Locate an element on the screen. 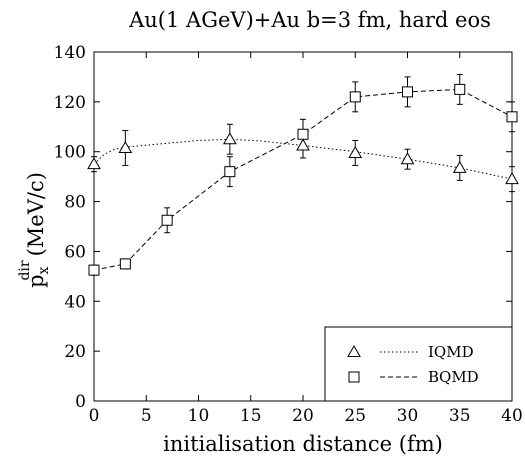  y-tick-label: 120 is located at coordinates (70, 103).